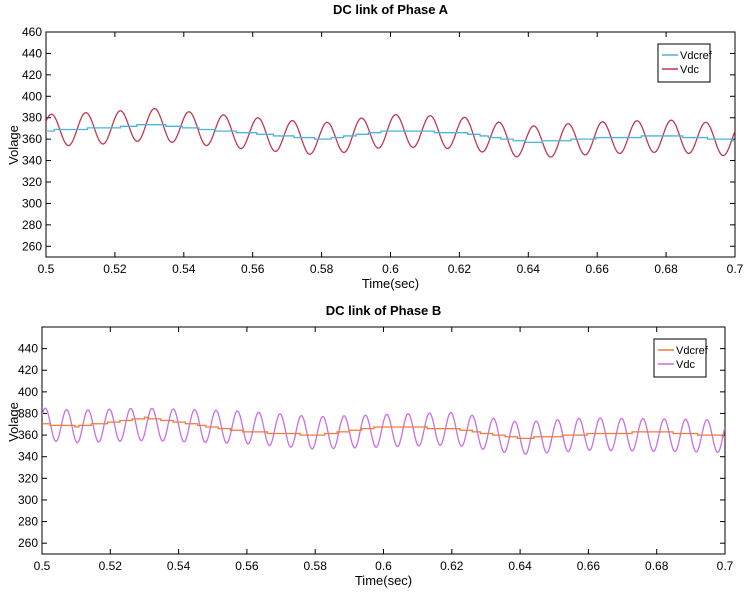  Describe the element at coordinates (384, 310) in the screenshot. I see `chart-title: DC link of Phase B` at that location.